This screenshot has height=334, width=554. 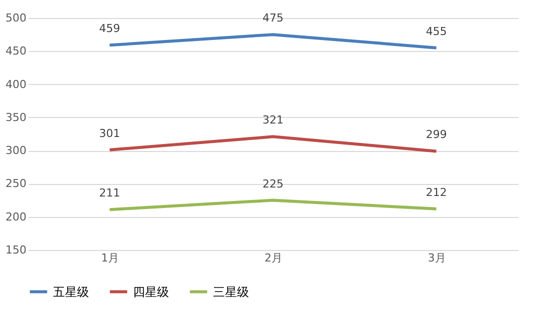 What do you see at coordinates (16, 18) in the screenshot?
I see `y-tick-label: 500` at bounding box center [16, 18].